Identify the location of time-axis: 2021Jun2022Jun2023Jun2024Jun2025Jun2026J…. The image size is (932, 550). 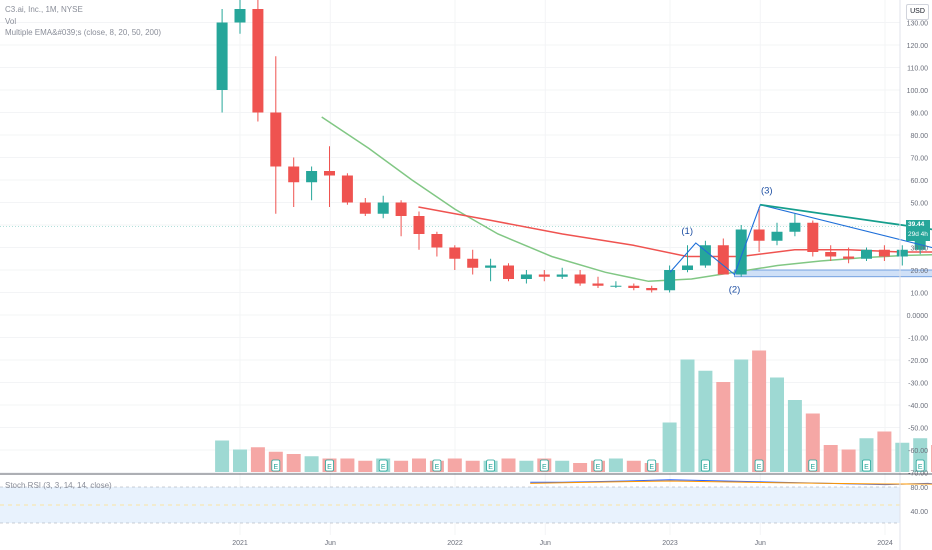
(562, 543).